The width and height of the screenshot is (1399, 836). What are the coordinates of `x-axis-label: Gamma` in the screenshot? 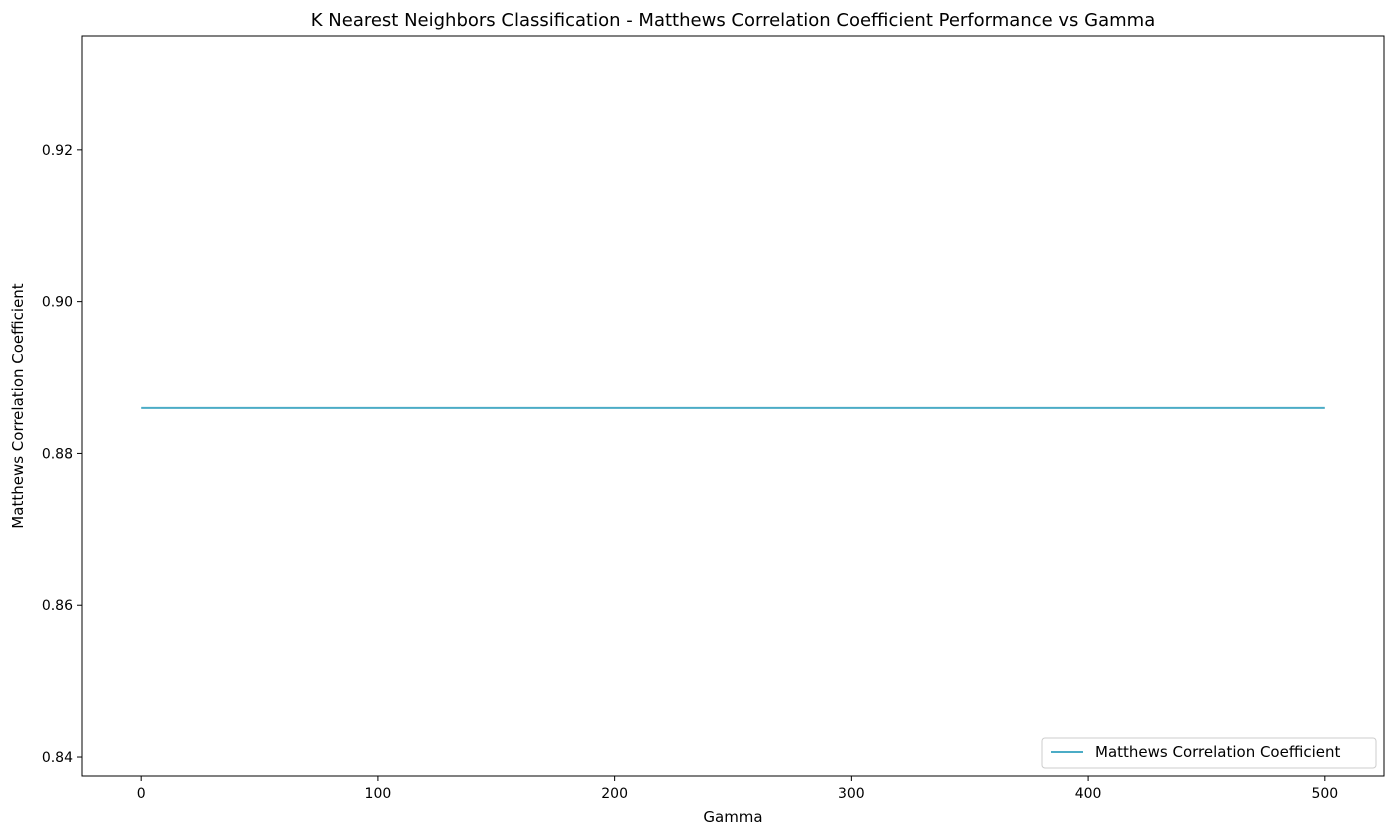 It's located at (732, 817).